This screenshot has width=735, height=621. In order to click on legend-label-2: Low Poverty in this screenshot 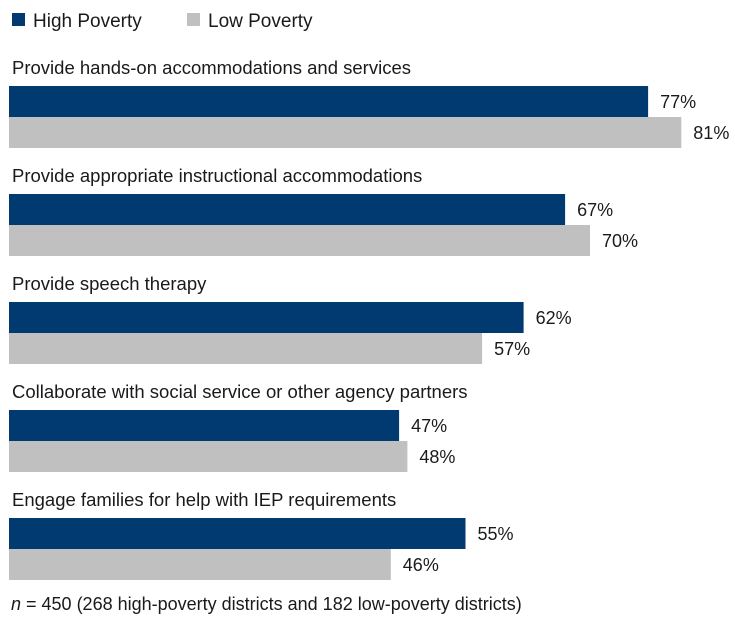, I will do `click(260, 21)`.